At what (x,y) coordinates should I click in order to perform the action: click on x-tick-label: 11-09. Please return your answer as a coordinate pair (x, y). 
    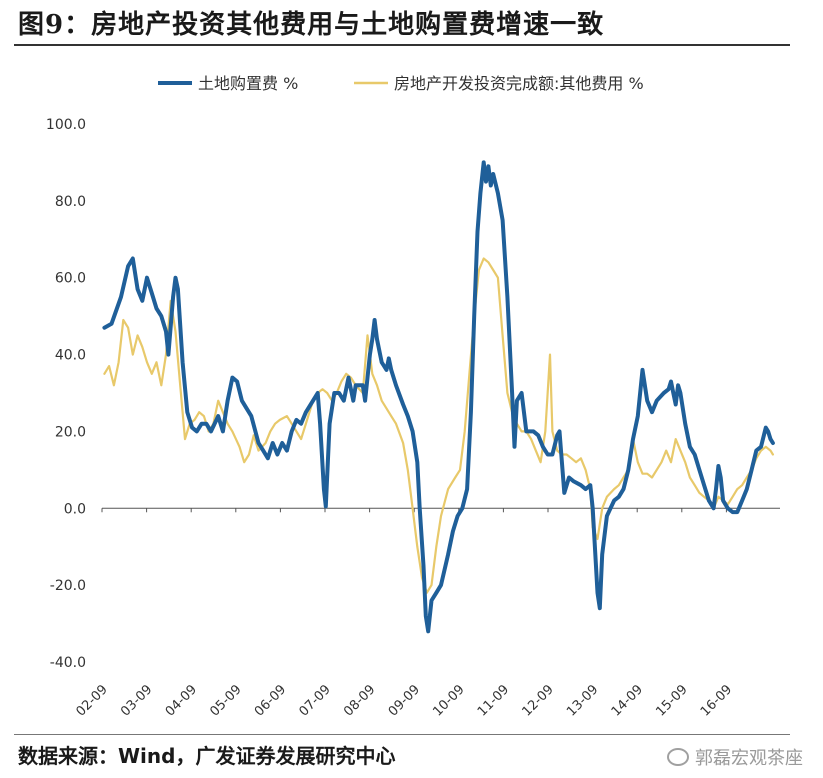
    Looking at the image, I should click on (493, 700).